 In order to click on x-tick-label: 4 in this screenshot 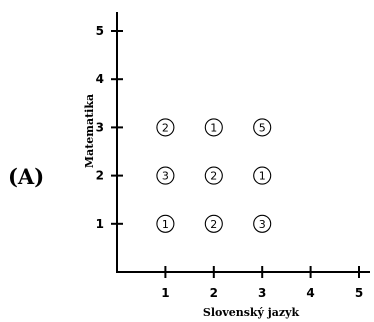, I will do `click(310, 293)`.